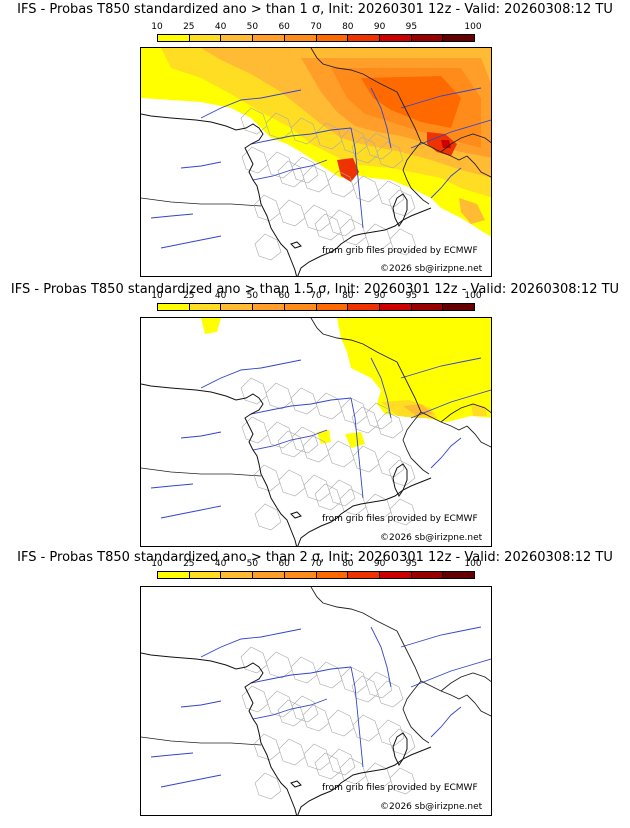  Describe the element at coordinates (189, 296) in the screenshot. I see `legend-tick-label: 25` at that location.